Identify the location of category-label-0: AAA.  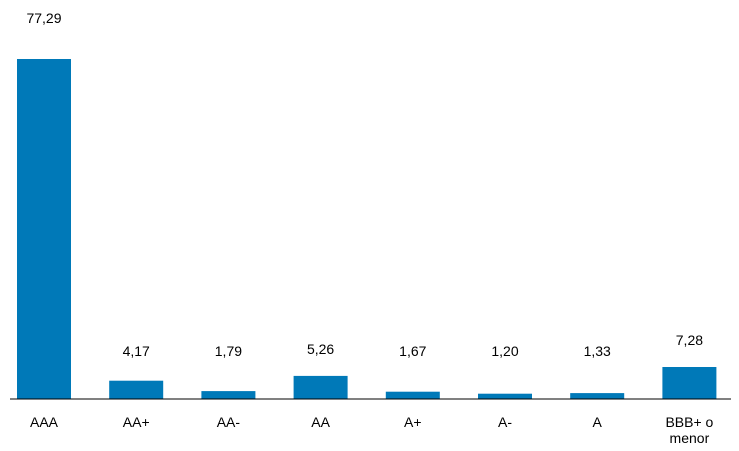
(44, 422).